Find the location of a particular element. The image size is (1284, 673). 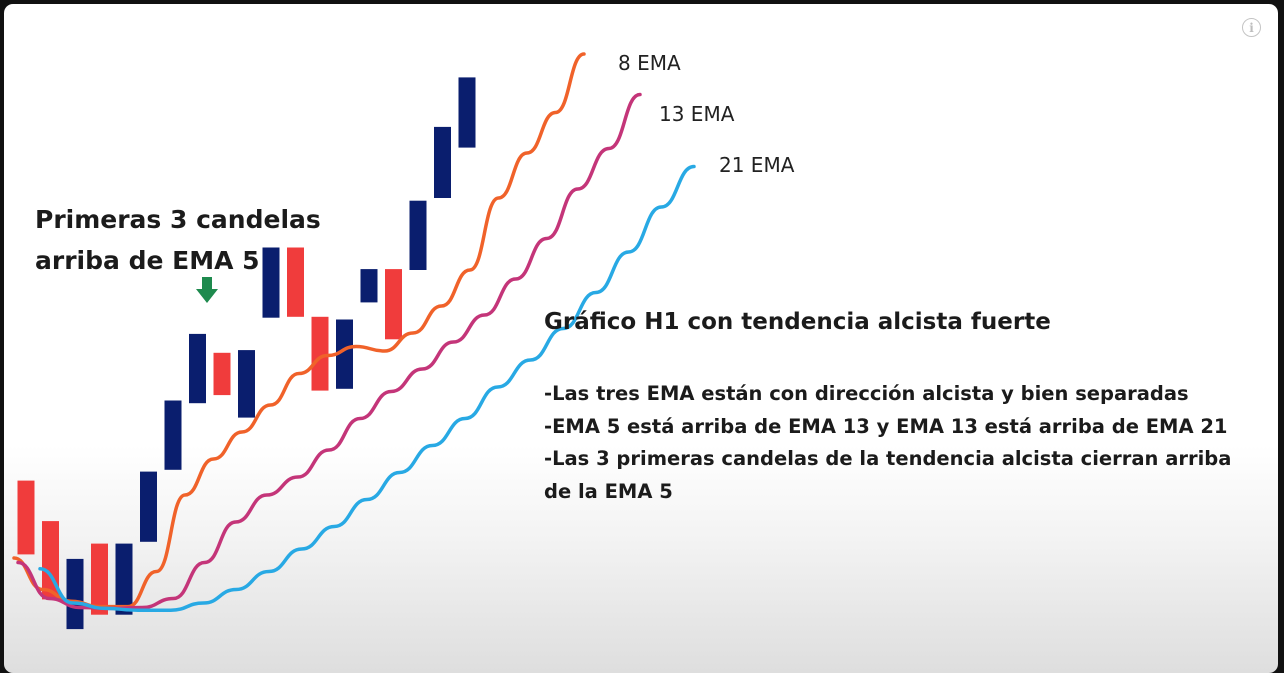

info-icon: i is located at coordinates (1251, 27).